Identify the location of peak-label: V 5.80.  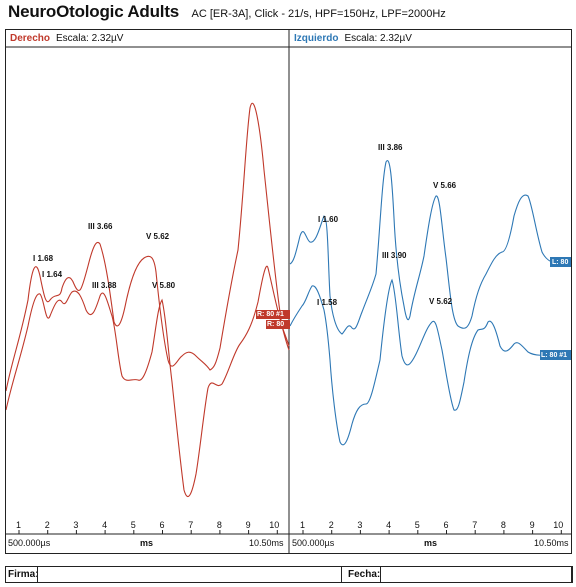
(164, 285).